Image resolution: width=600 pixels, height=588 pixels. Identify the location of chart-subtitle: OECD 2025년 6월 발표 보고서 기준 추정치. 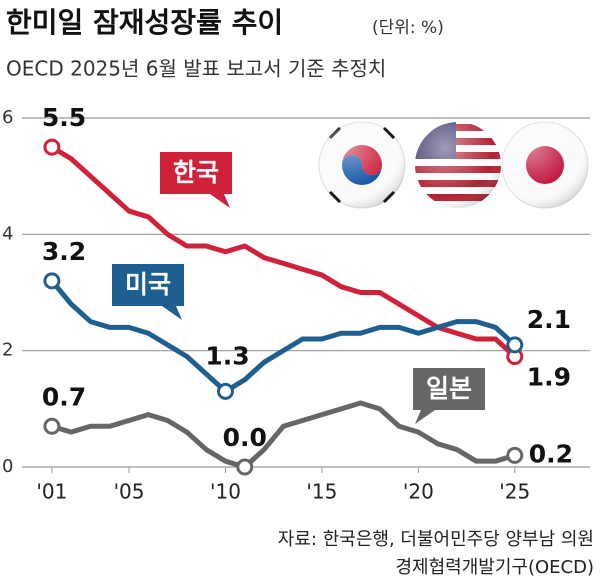
(196, 69).